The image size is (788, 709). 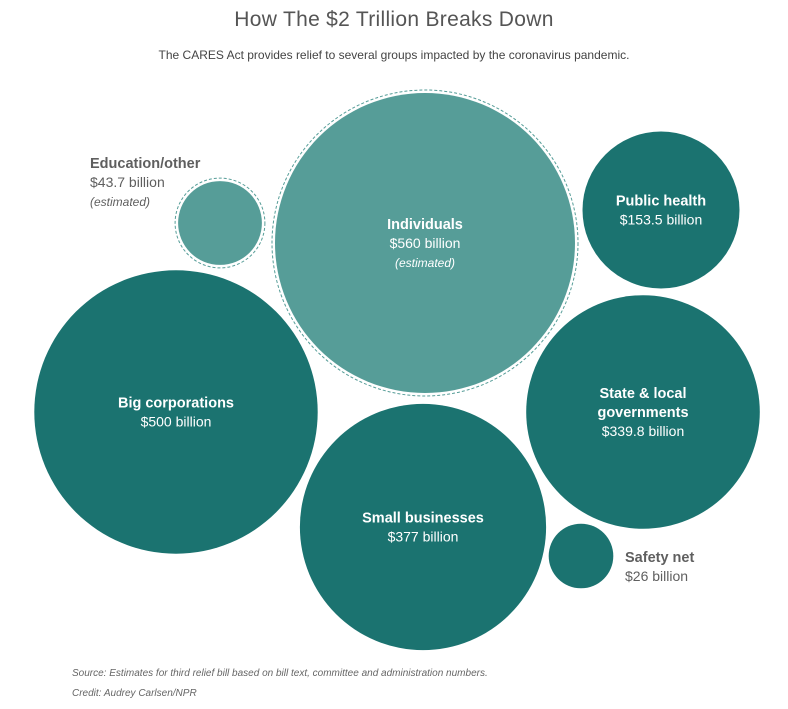 I want to click on bubble-big-corporations, so click(x=176, y=412).